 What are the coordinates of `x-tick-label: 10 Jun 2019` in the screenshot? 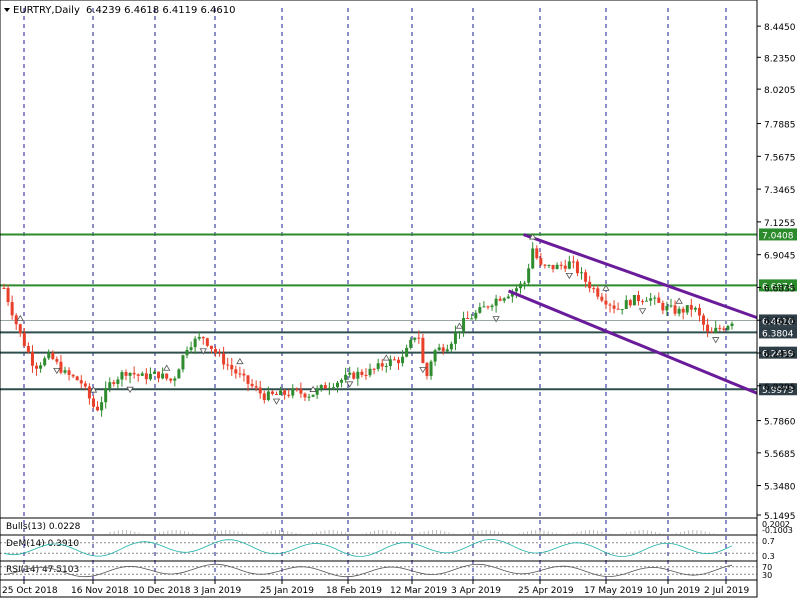 It's located at (673, 591).